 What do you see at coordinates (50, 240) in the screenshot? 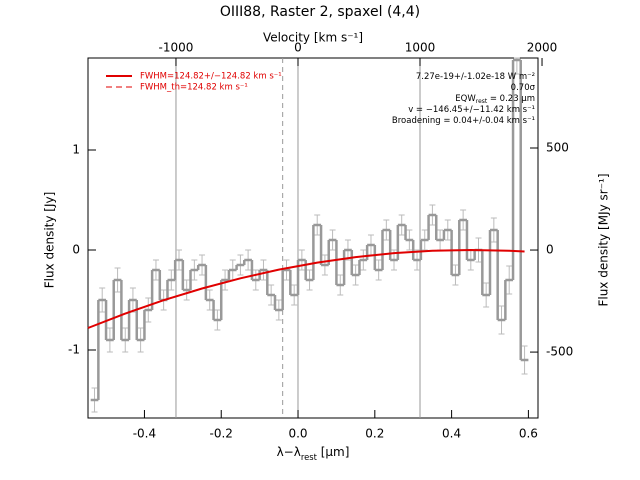
I see `y-axis-label: Flux density [Jy]` at bounding box center [50, 240].